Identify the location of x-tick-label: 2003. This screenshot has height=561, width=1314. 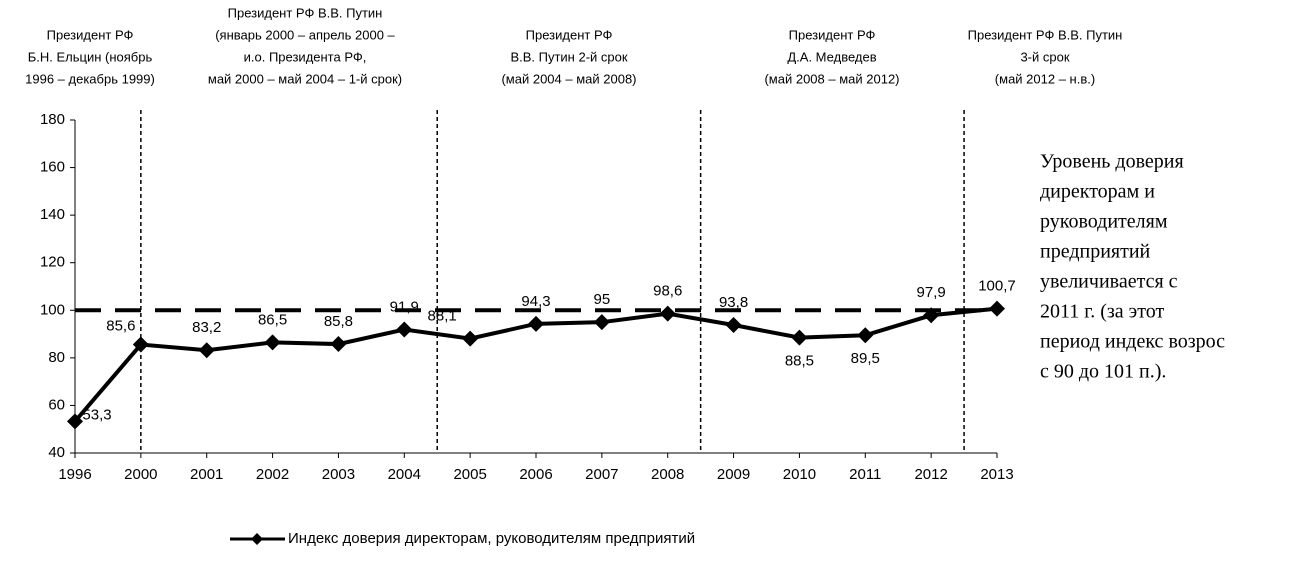
(338, 474).